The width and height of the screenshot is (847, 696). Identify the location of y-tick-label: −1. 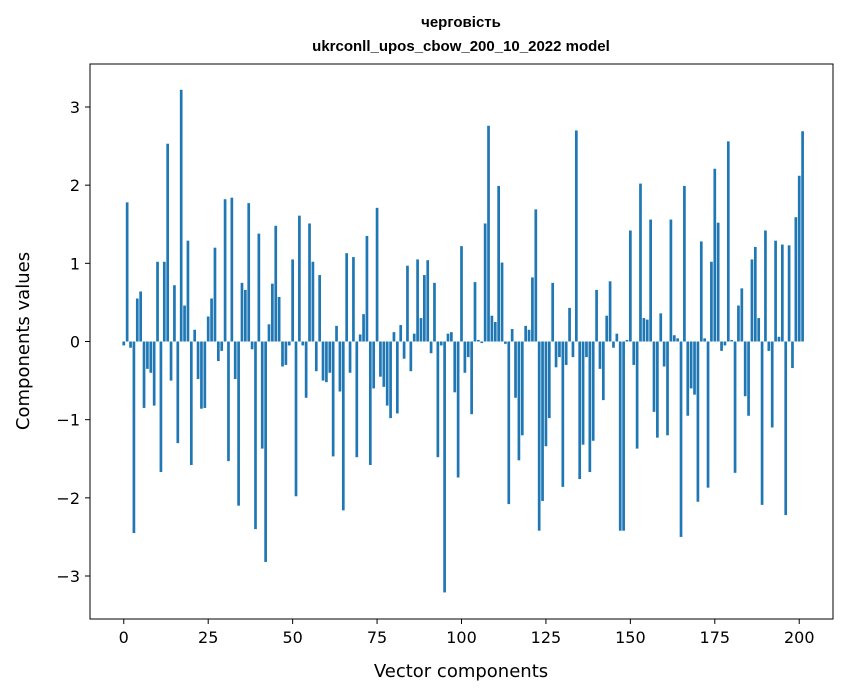
(68, 420).